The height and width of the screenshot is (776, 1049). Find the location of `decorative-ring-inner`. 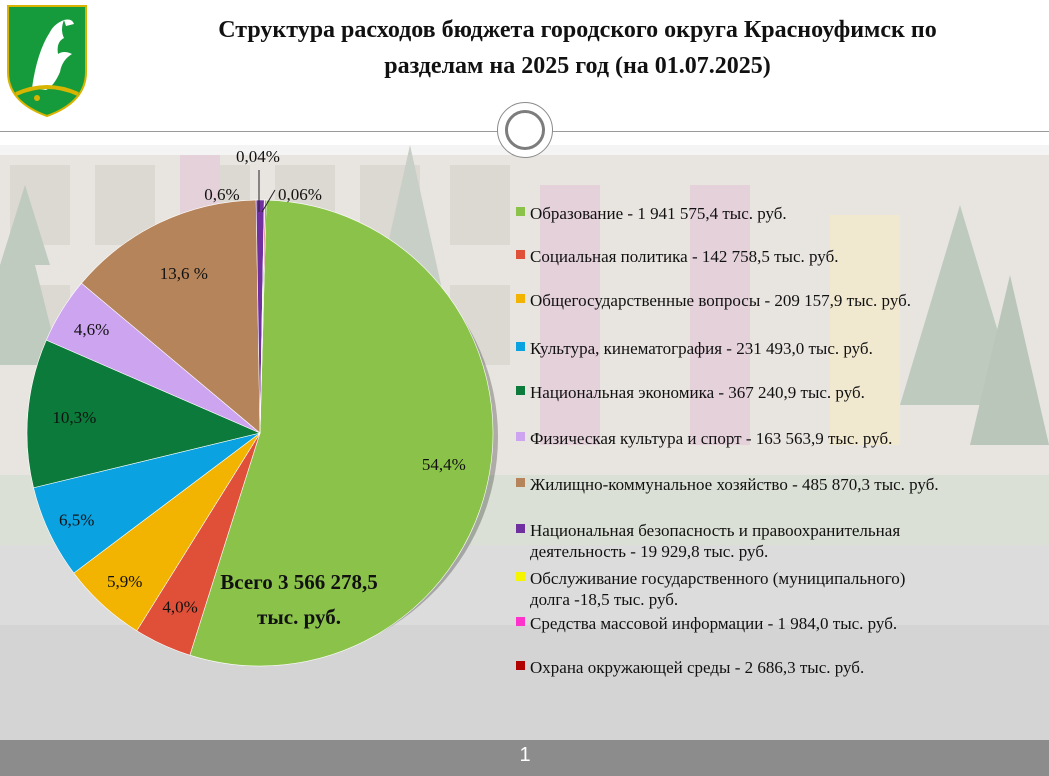

decorative-ring-inner is located at coordinates (525, 130).